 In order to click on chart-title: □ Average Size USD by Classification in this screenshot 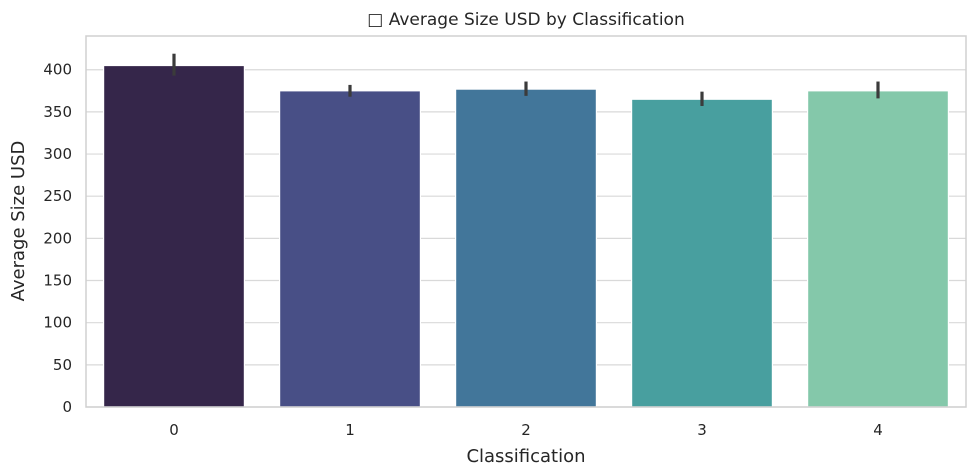, I will do `click(525, 20)`.